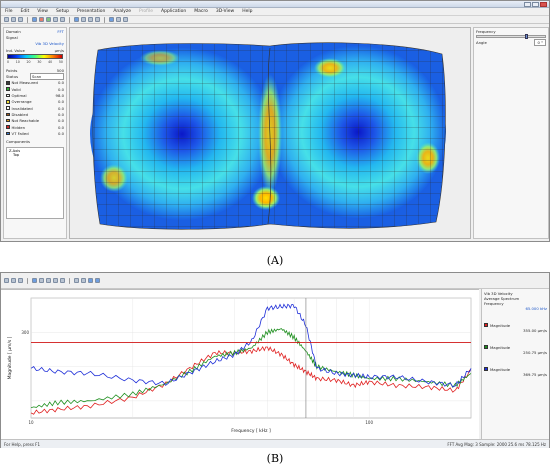  Describe the element at coordinates (6, 19) in the screenshot. I see `new-icon` at that location.